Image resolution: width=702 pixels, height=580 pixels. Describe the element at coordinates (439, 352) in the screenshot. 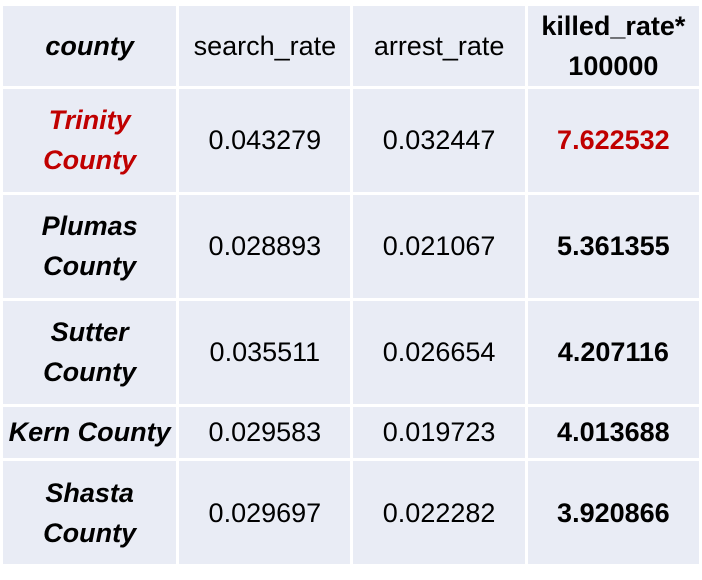

I see `arrest-rate-cell: 0.026654` at that location.